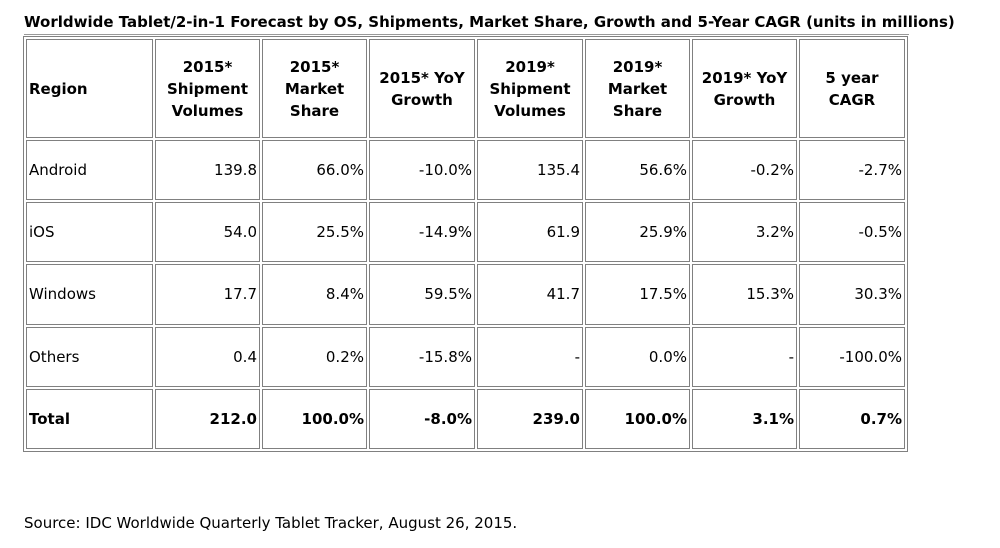  What do you see at coordinates (89, 232) in the screenshot?
I see `row-label: iOS` at bounding box center [89, 232].